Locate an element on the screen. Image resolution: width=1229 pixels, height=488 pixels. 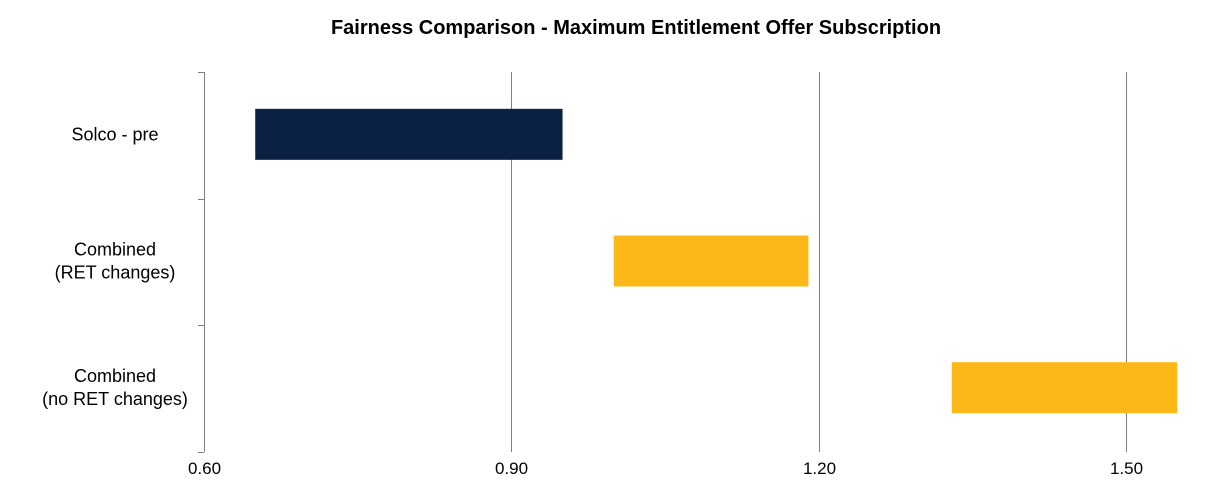
x-tick-label: 1.50 is located at coordinates (1126, 468).